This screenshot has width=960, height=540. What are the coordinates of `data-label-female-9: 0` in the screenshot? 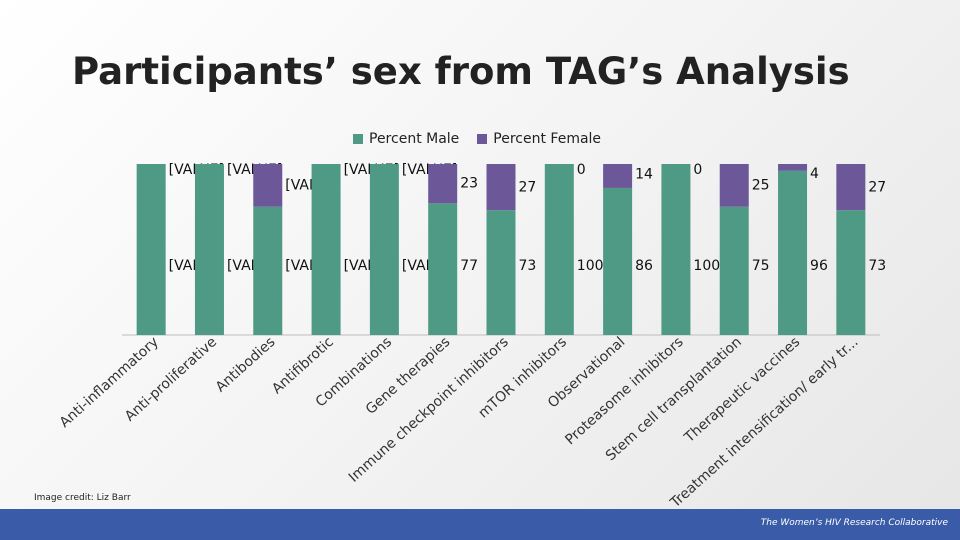 It's located at (697, 170).